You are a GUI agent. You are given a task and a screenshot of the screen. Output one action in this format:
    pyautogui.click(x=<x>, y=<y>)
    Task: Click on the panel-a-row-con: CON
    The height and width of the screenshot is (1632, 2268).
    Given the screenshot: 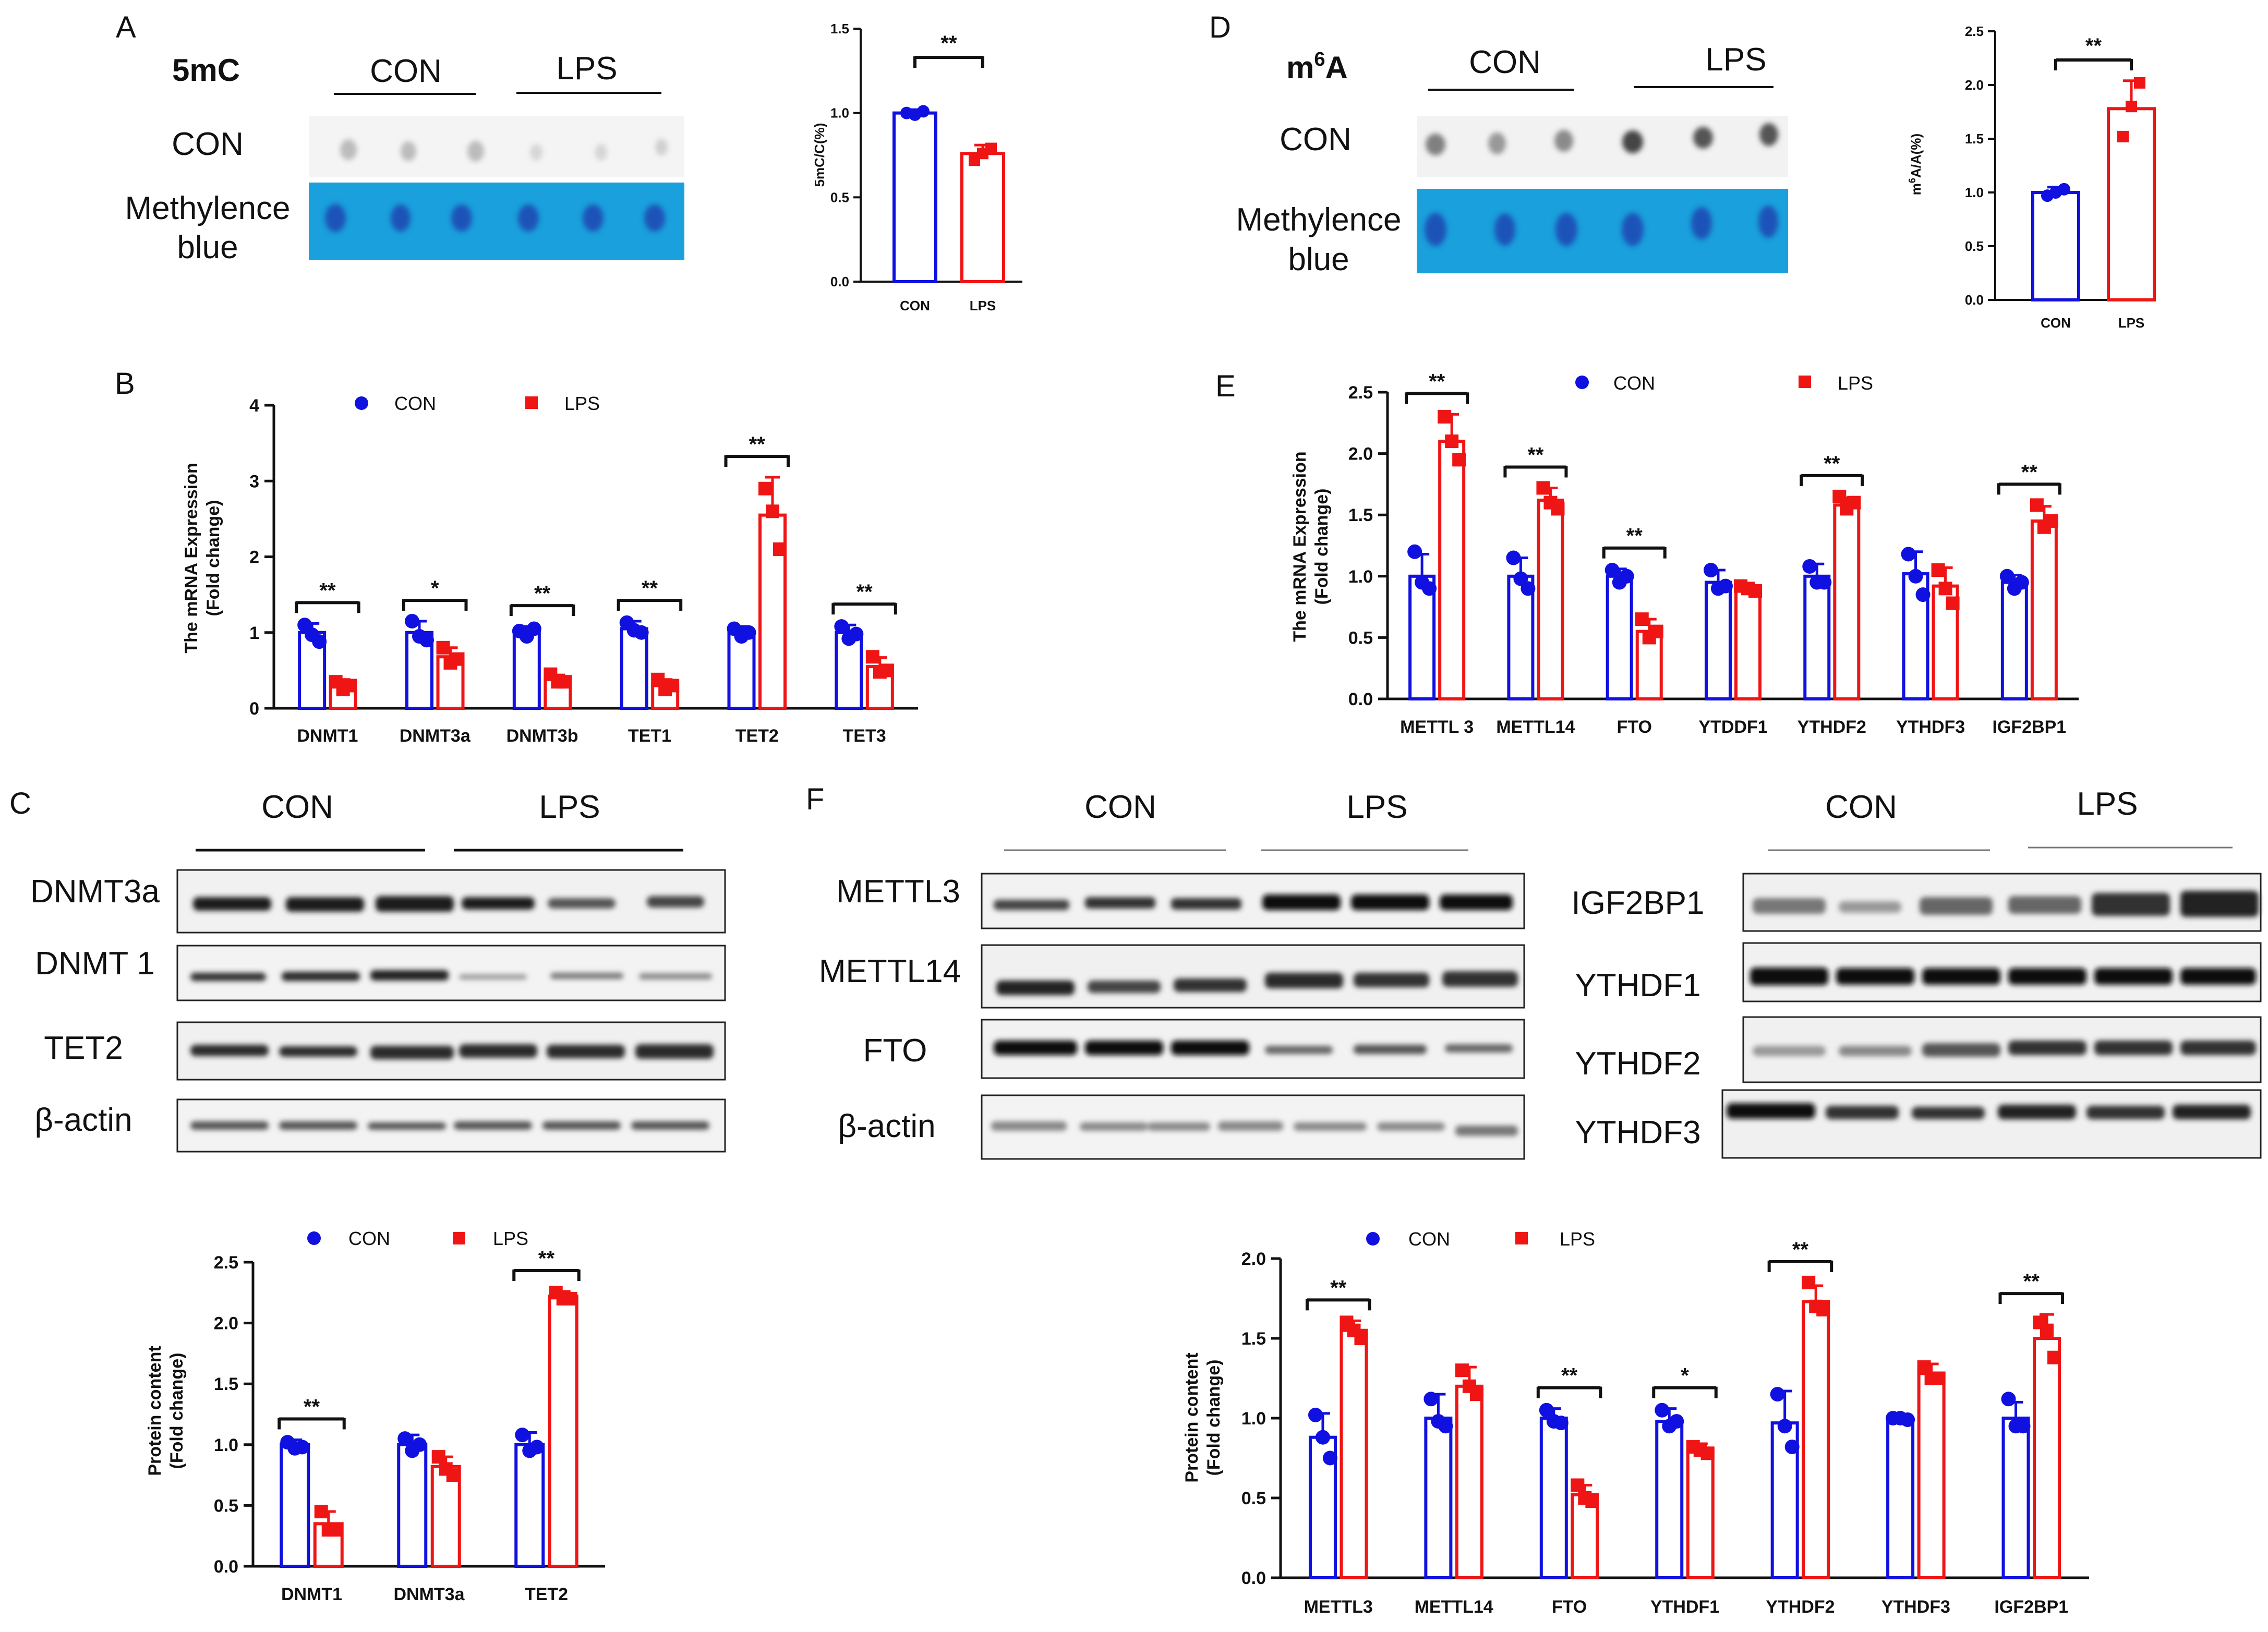 What is the action you would take?
    pyautogui.click(x=208, y=144)
    